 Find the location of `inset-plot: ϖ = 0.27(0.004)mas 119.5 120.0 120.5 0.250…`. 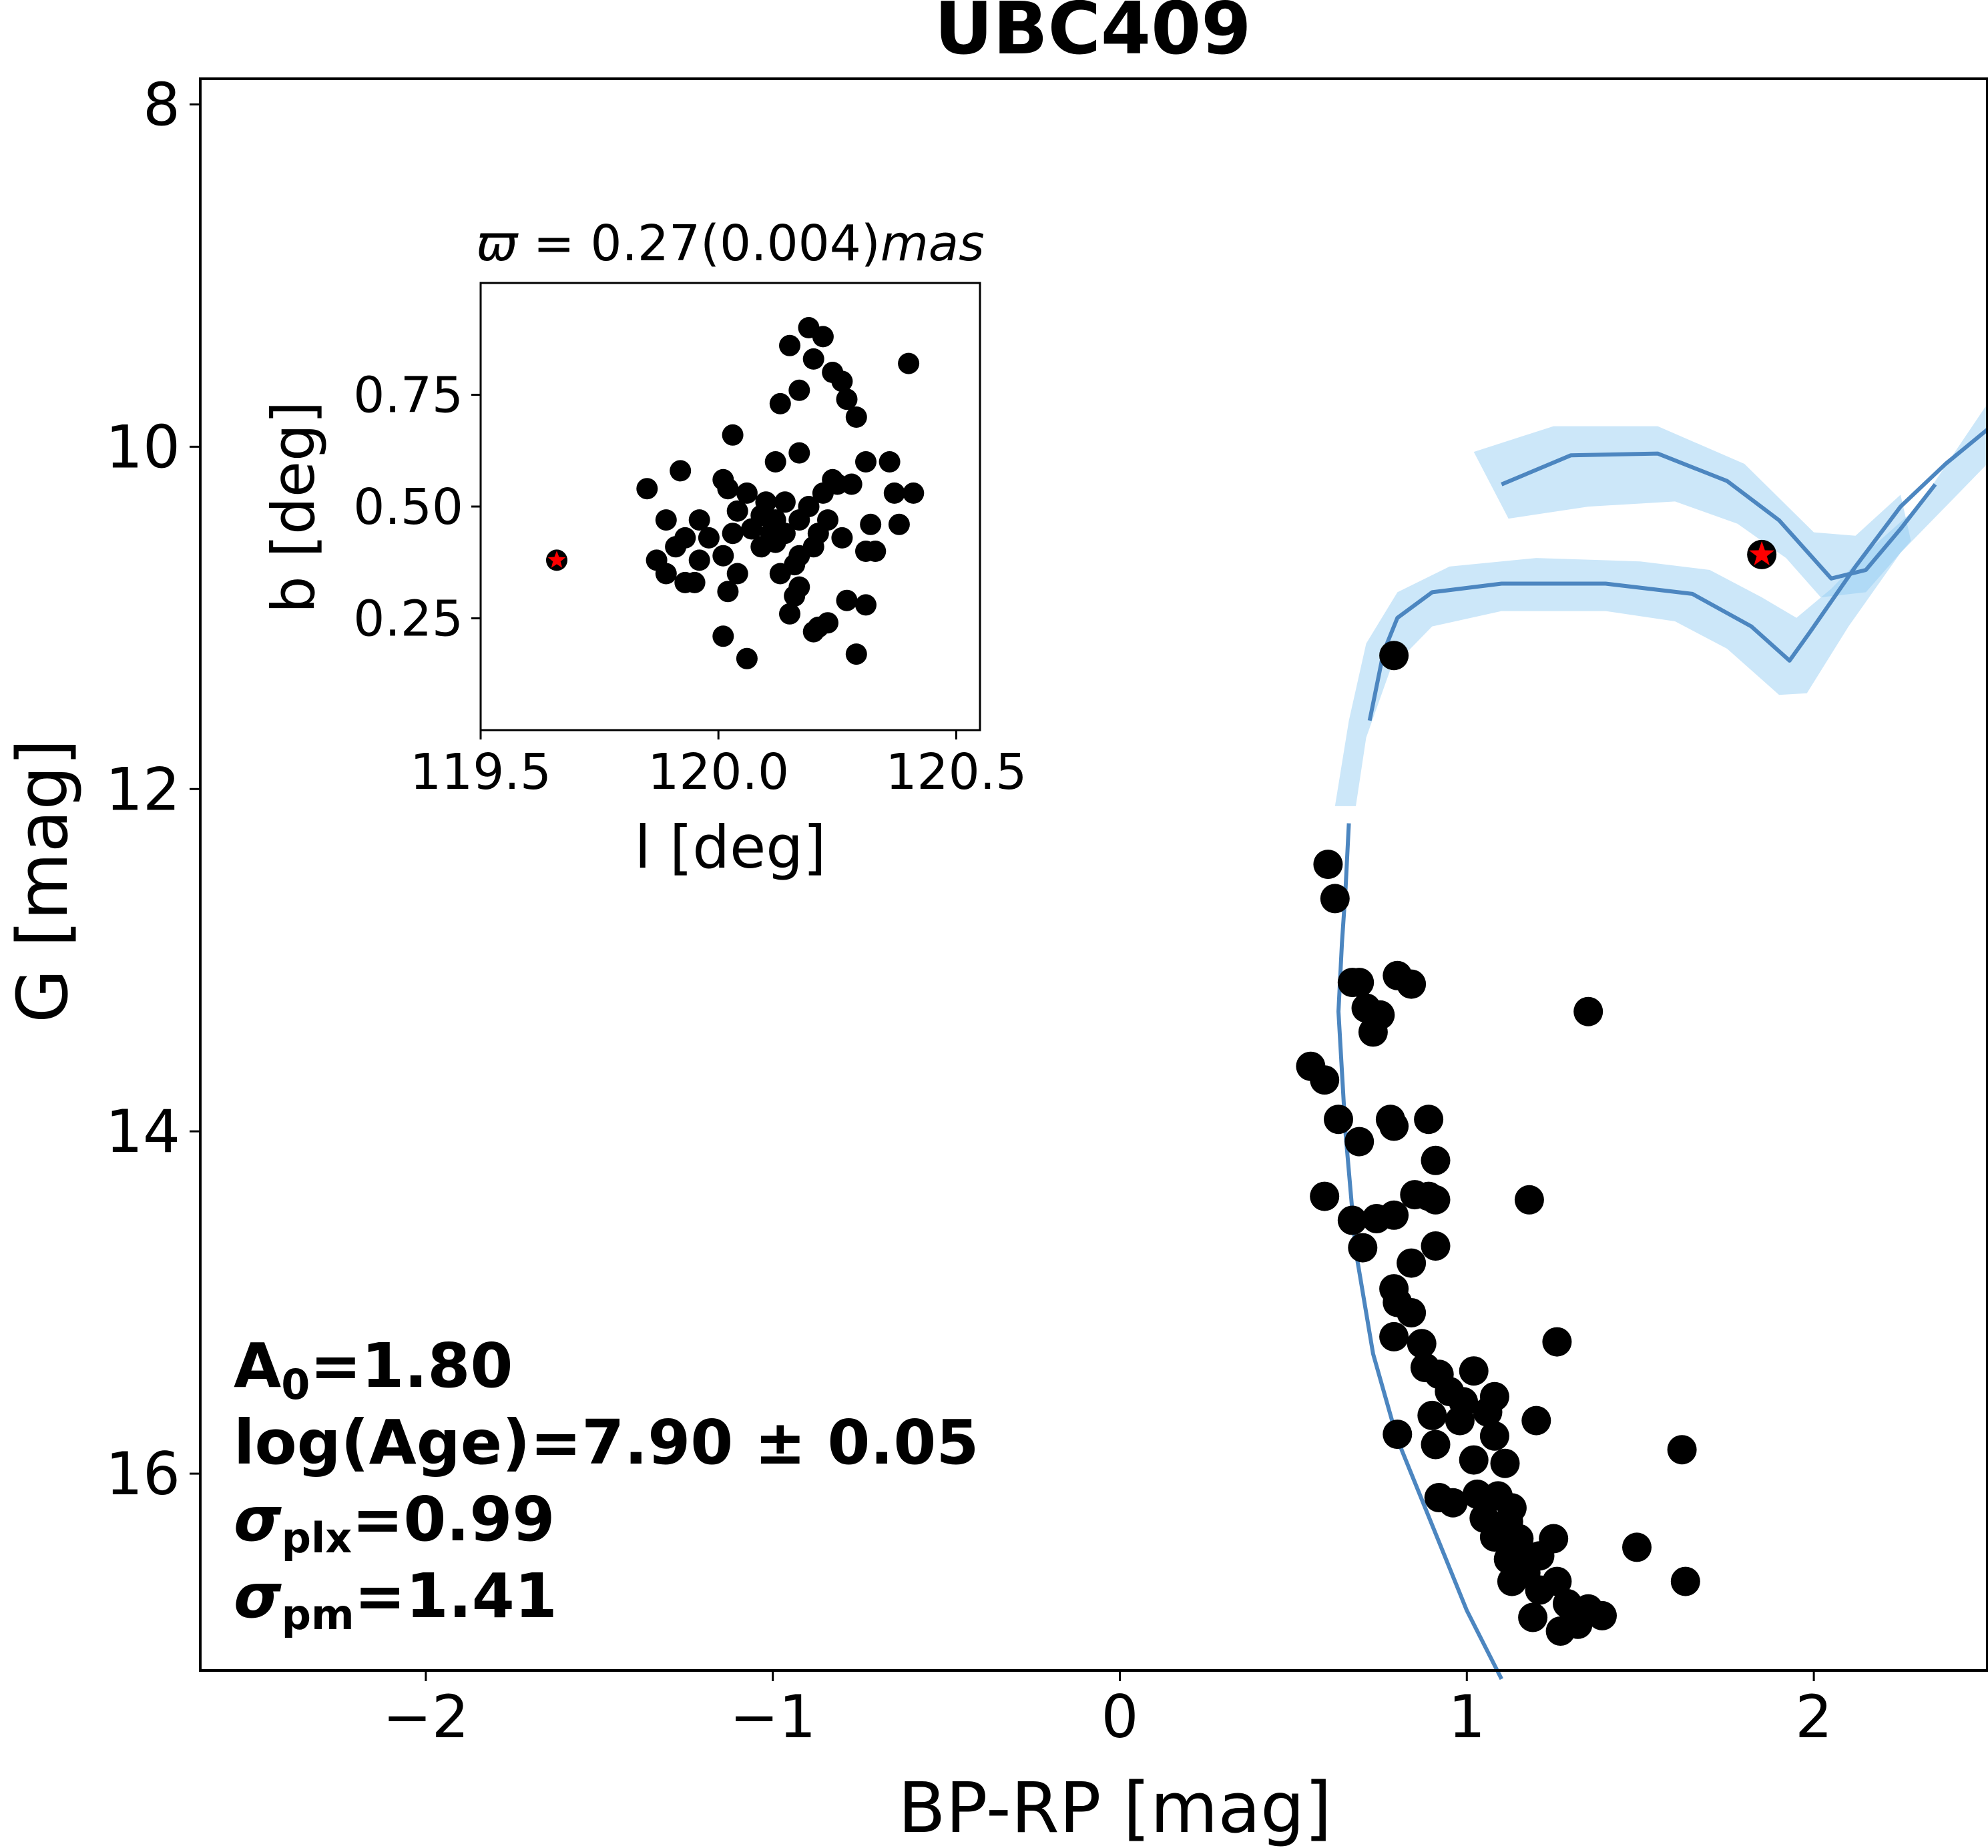

inset-plot: ϖ = 0.27(0.004)mas 119.5 120.0 120.5 0.250… is located at coordinates (643, 549).